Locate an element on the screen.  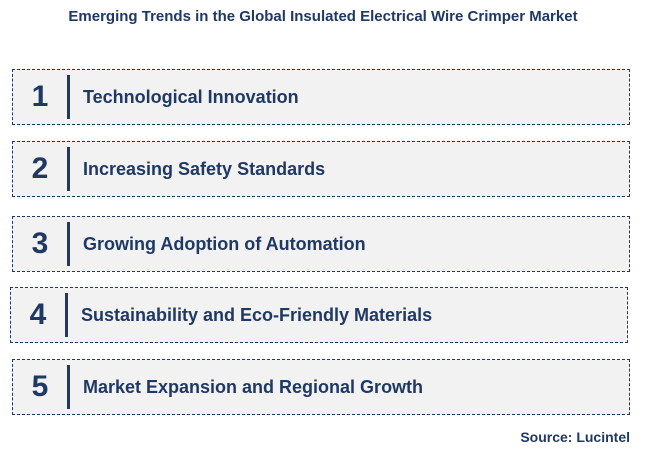
trend-label: Increasing Safety Standards is located at coordinates (204, 168).